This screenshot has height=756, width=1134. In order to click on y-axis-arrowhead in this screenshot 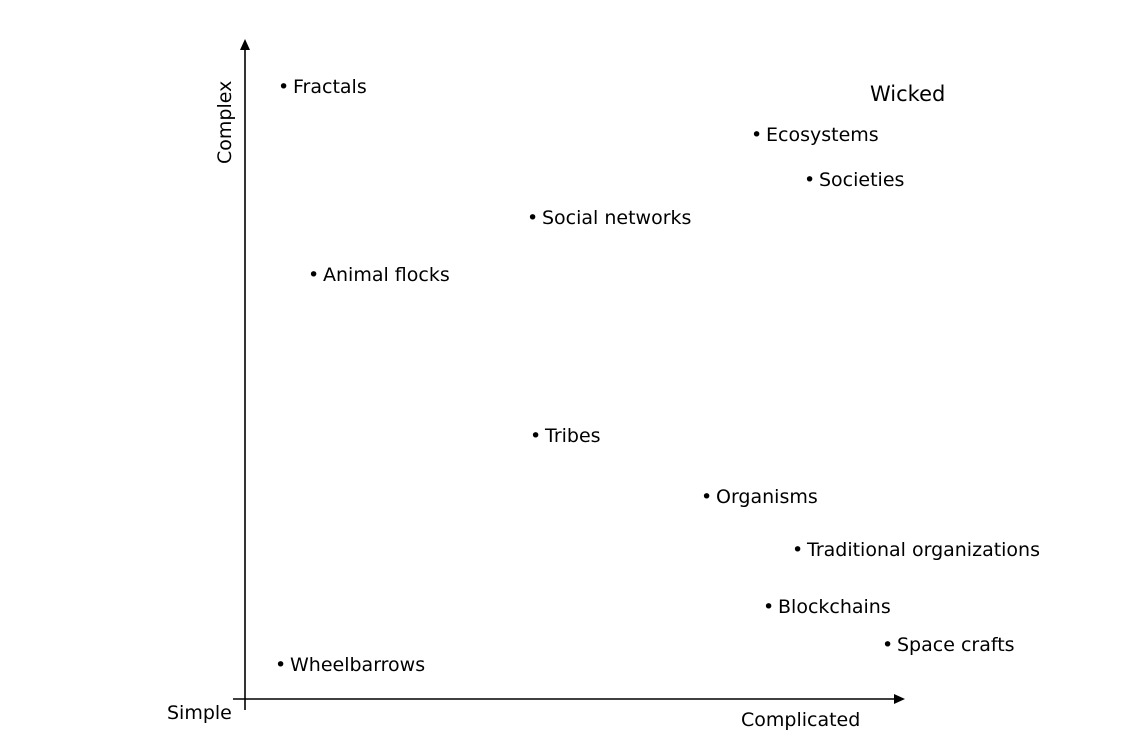, I will do `click(245, 44)`.